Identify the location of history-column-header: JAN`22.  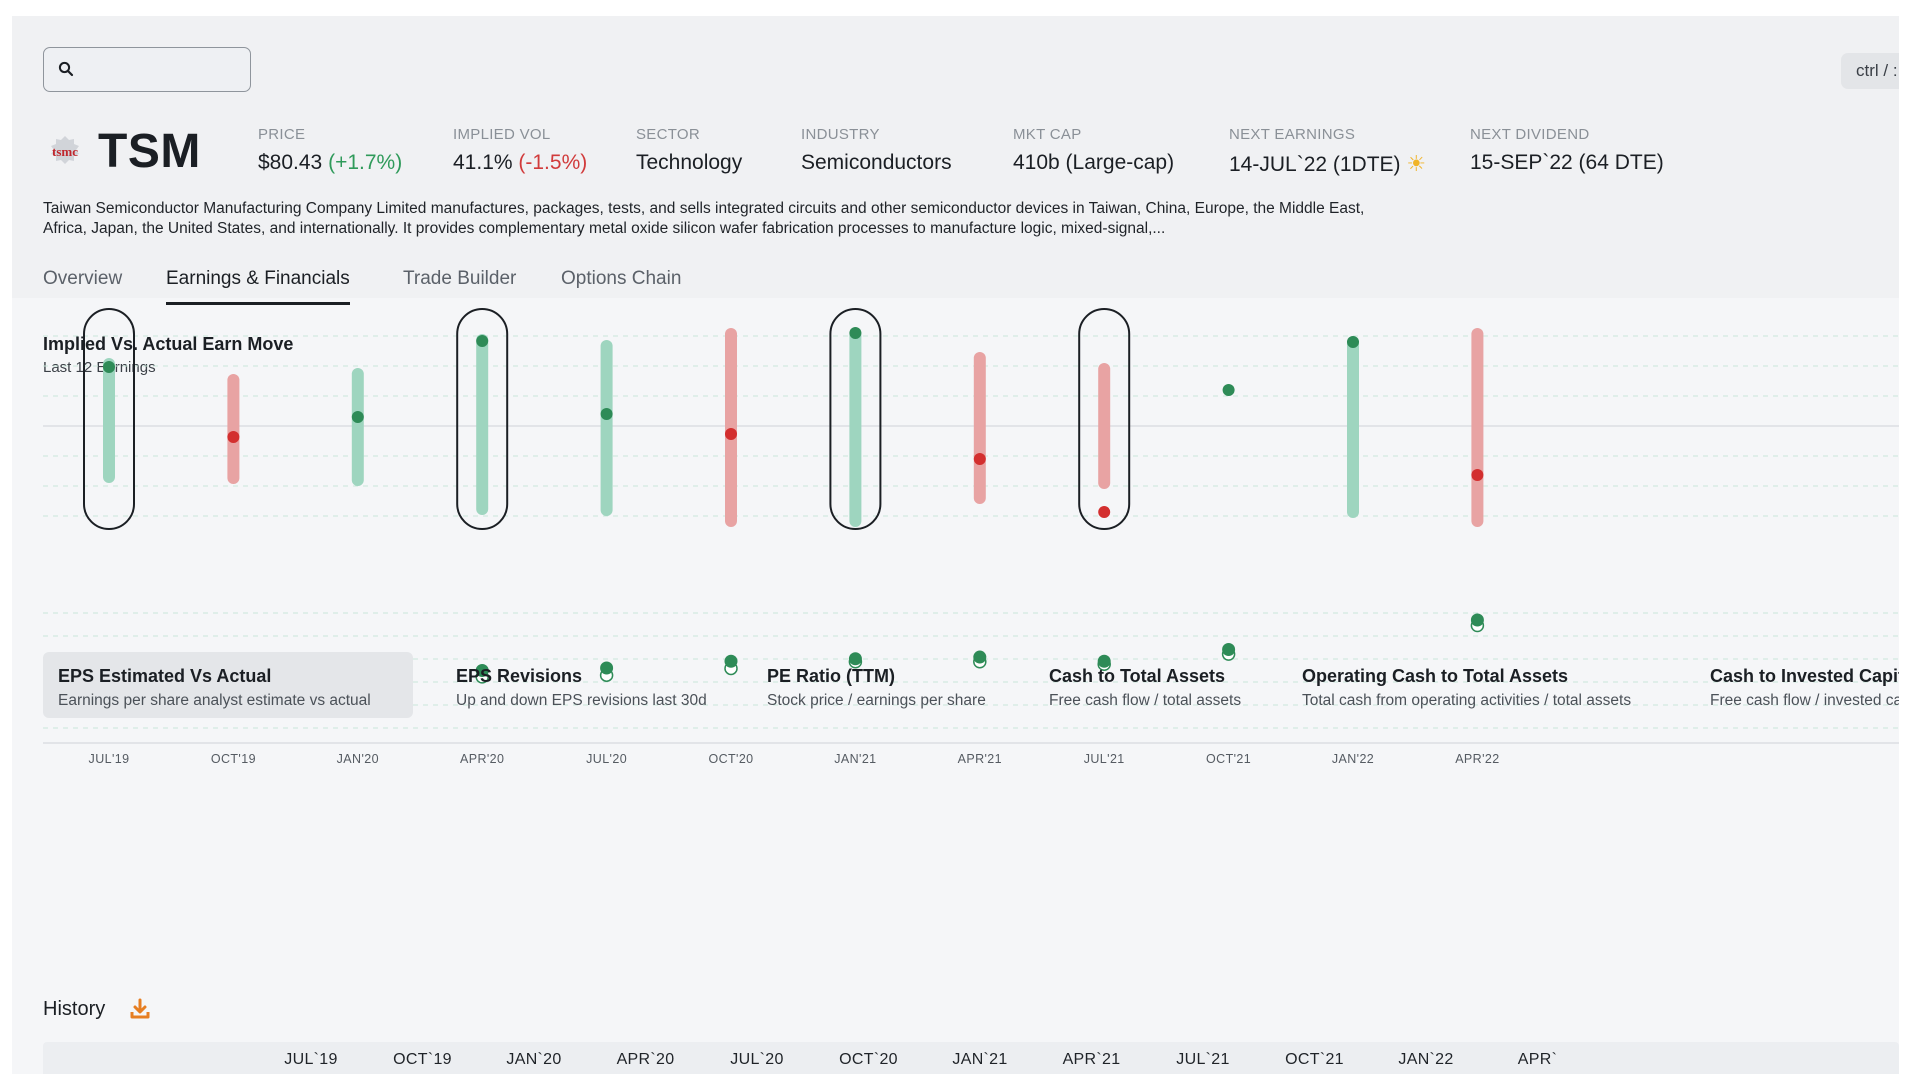
(1426, 1059).